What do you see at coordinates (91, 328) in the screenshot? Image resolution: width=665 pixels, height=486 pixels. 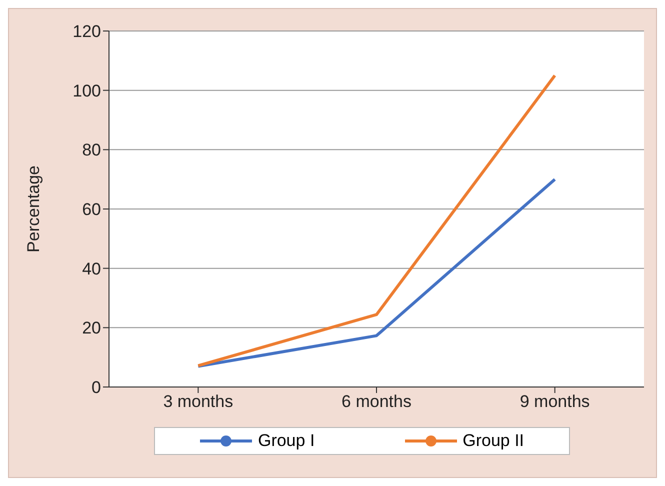 I see `y-tick-label: 20` at bounding box center [91, 328].